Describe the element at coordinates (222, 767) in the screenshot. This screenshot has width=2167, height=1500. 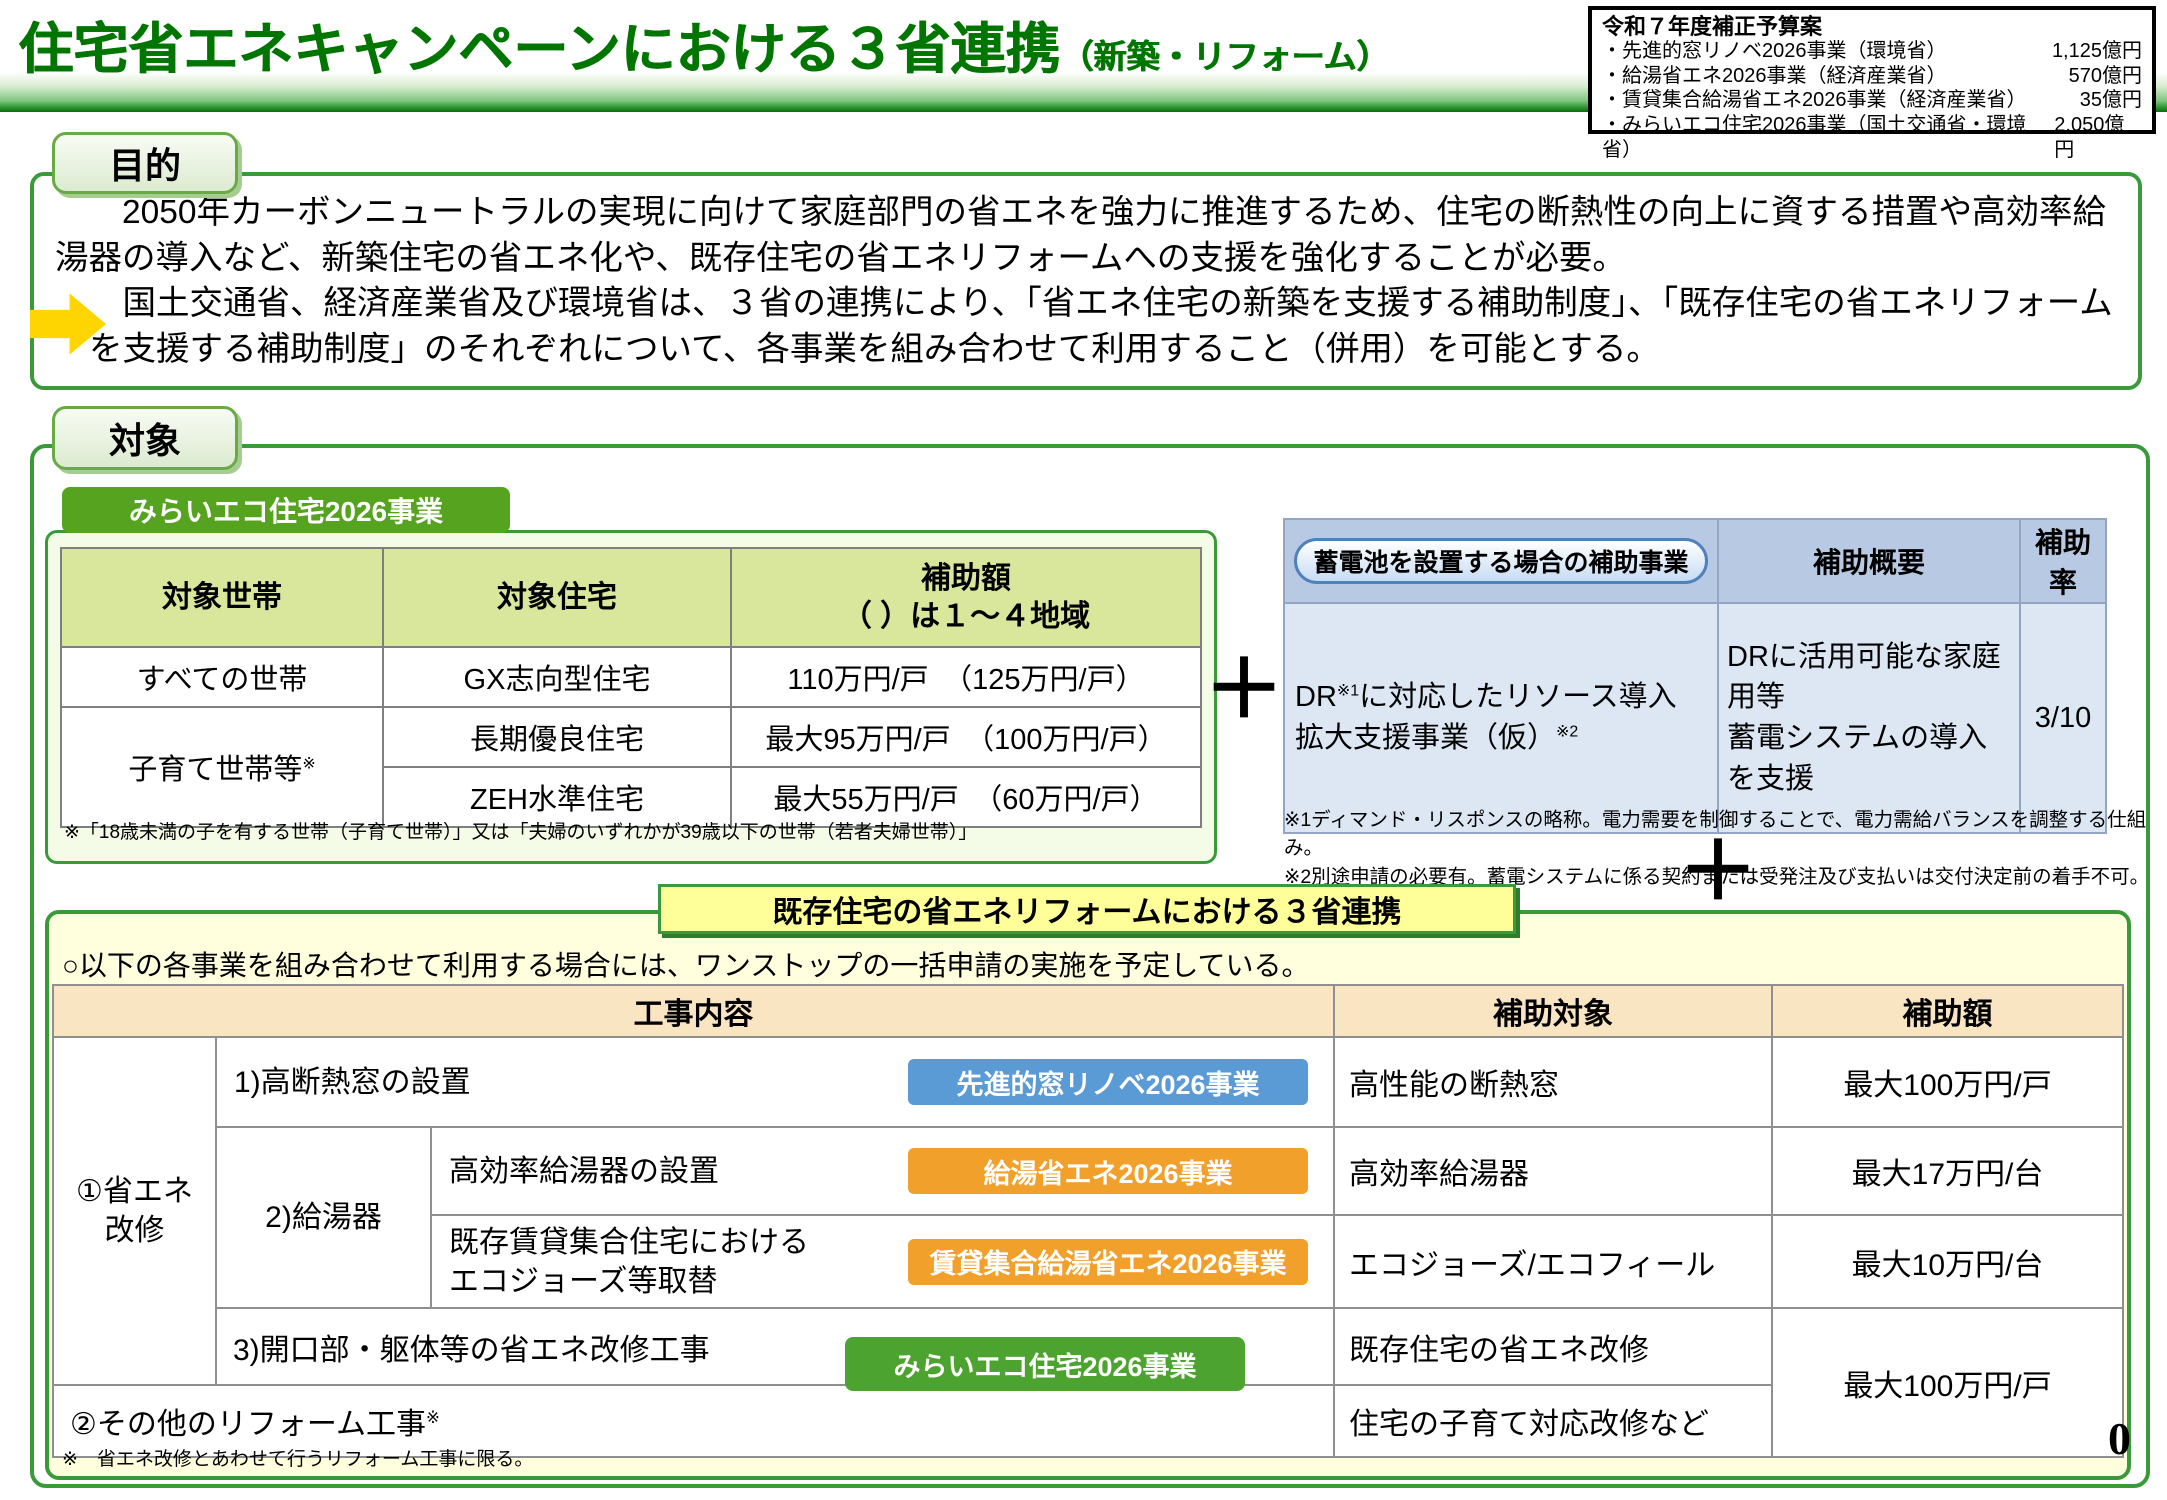
I see `cell-household: 子育て世帯等※` at that location.